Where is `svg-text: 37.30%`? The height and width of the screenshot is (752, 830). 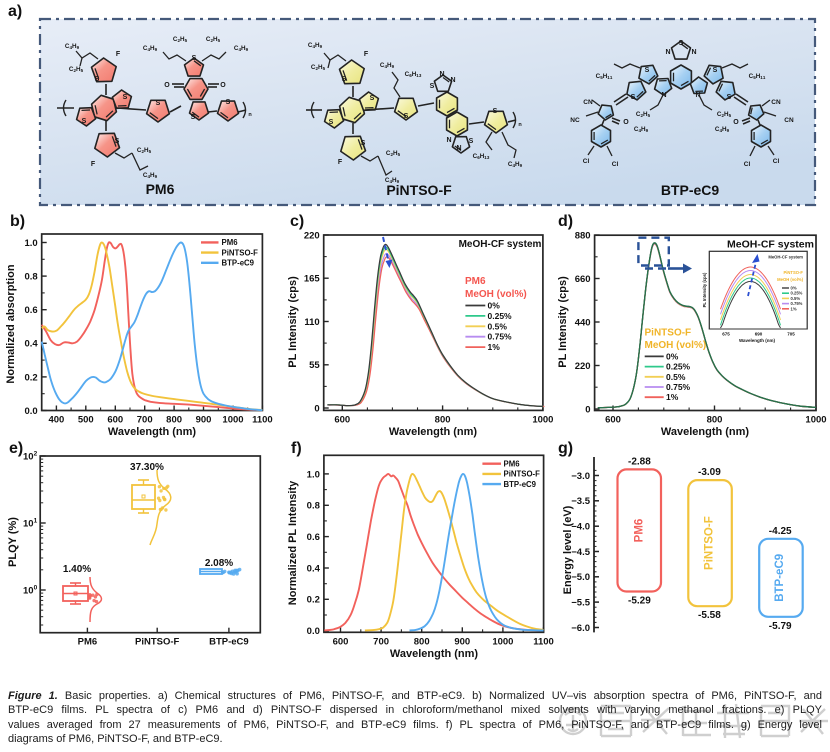 svg-text: 37.30% is located at coordinates (147, 467).